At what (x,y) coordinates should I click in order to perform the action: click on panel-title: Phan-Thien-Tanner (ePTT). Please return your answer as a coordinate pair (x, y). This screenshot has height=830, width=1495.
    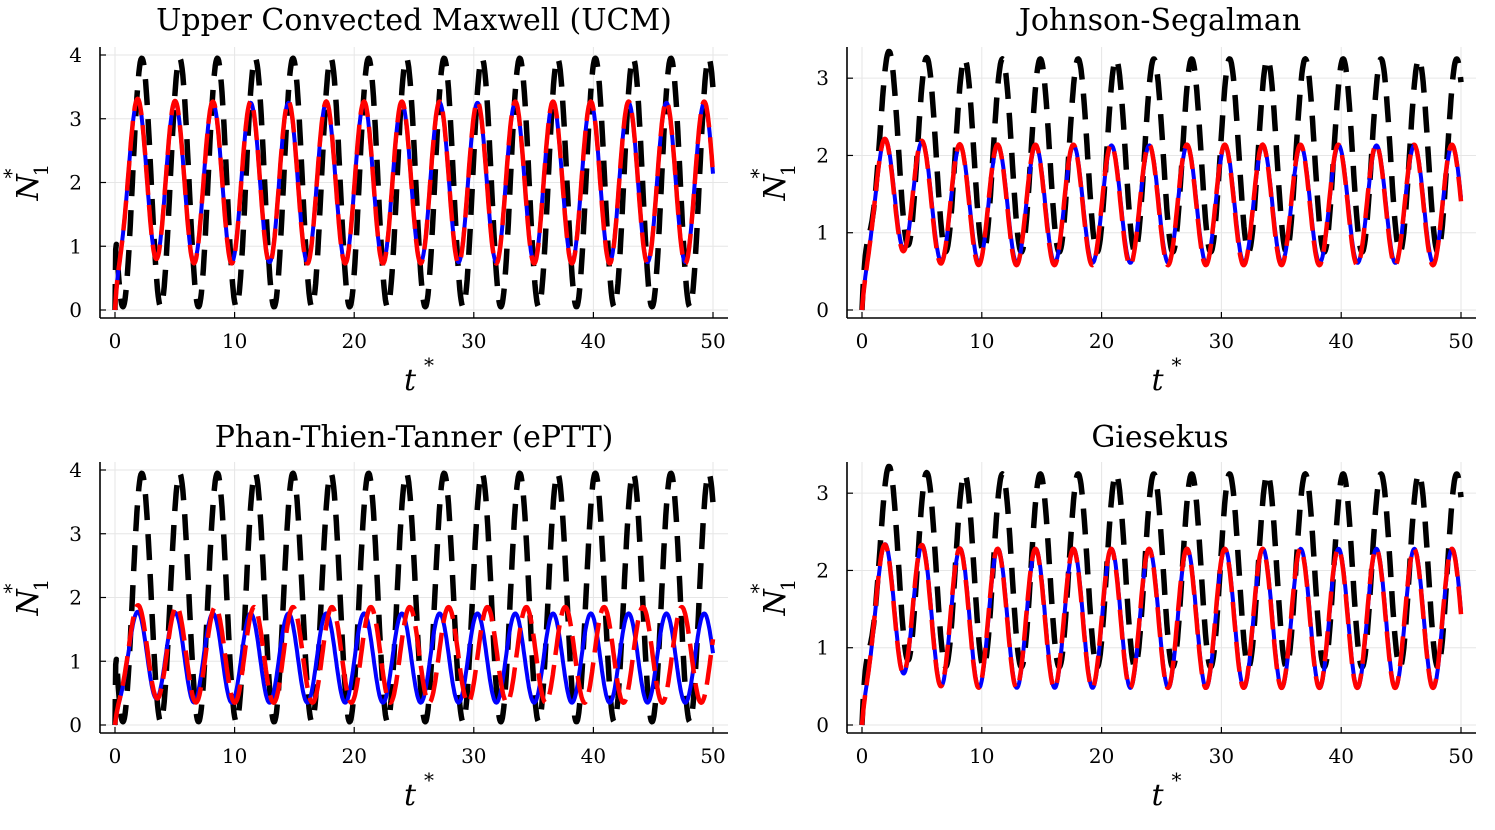
    Looking at the image, I should click on (414, 437).